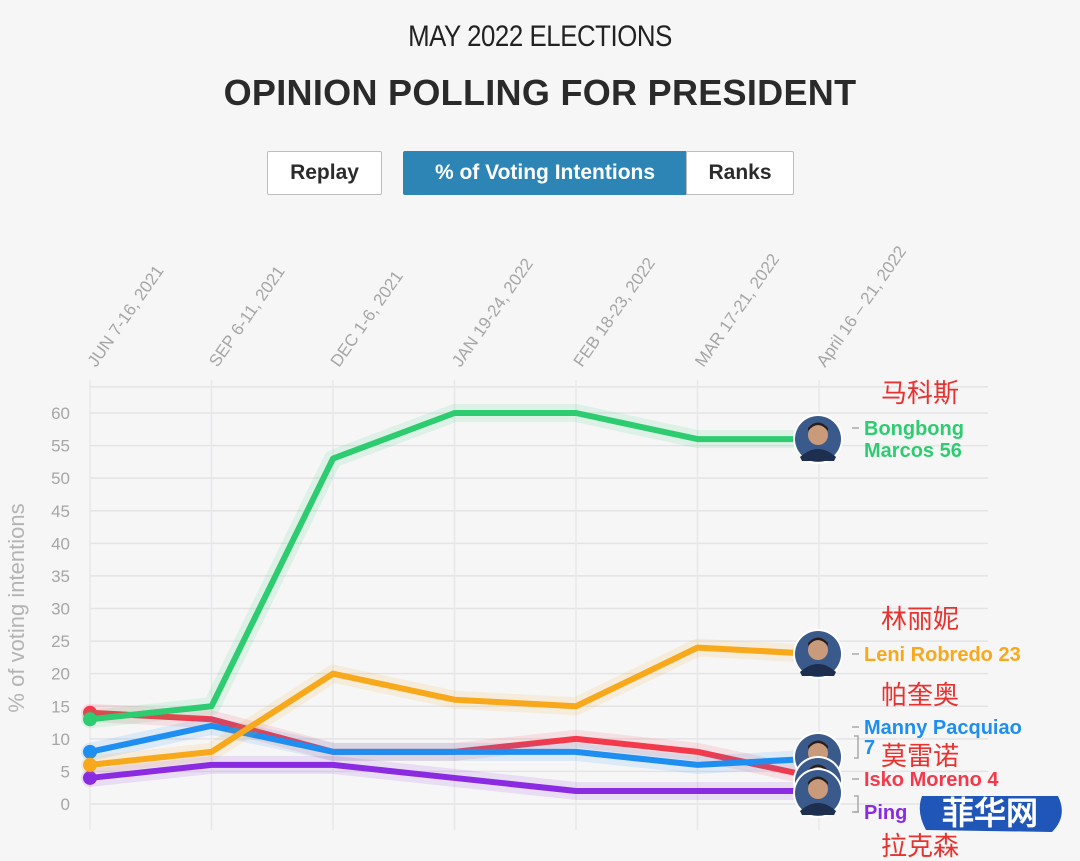 The height and width of the screenshot is (861, 1080). I want to click on y-axis: 0 5 10 15 20 25 30 35 40 45 50 55 60, so click(60, 609).